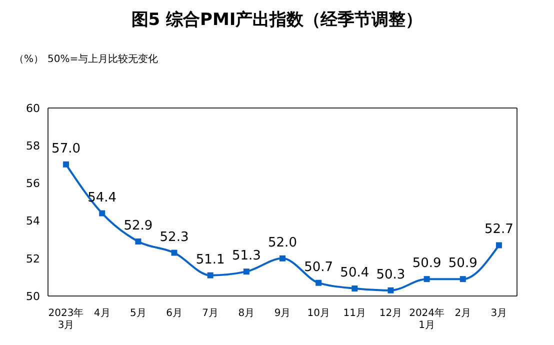 The height and width of the screenshot is (345, 554). What do you see at coordinates (33, 259) in the screenshot?
I see `y-tick-label: 52` at bounding box center [33, 259].